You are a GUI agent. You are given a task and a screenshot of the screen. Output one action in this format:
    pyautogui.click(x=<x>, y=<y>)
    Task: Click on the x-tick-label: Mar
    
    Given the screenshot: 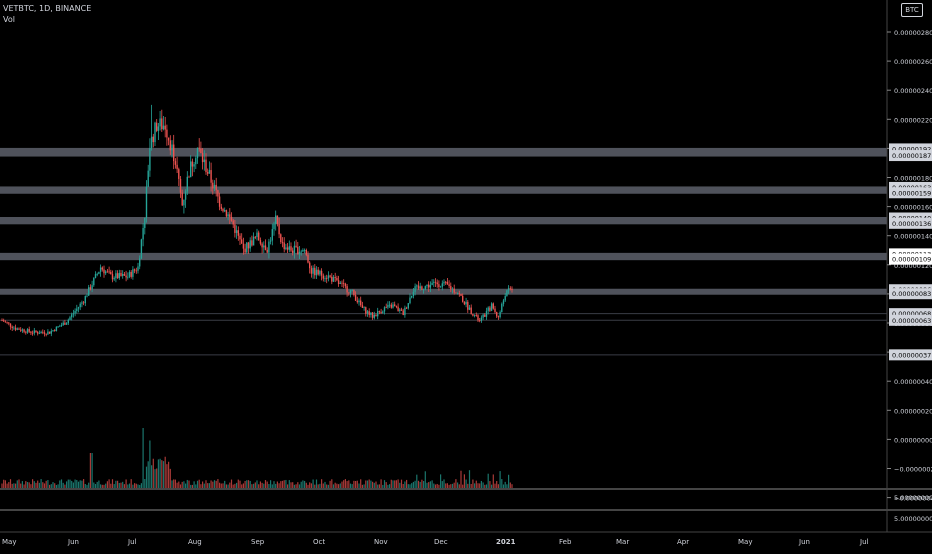 What is the action you would take?
    pyautogui.click(x=622, y=542)
    